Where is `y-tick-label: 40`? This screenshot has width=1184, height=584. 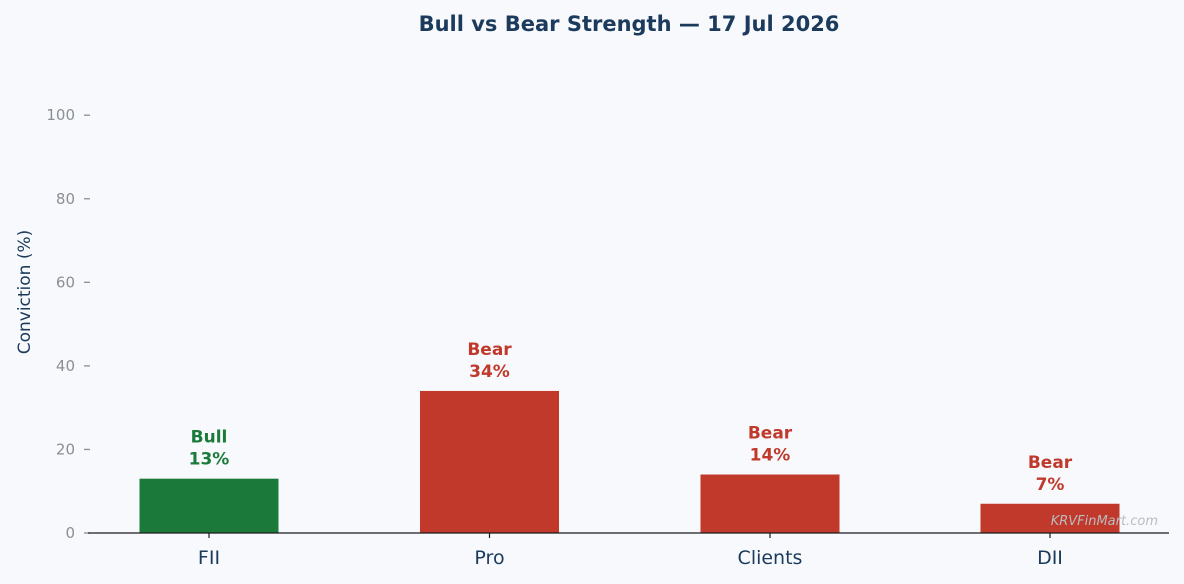 y-tick-label: 40 is located at coordinates (65, 366).